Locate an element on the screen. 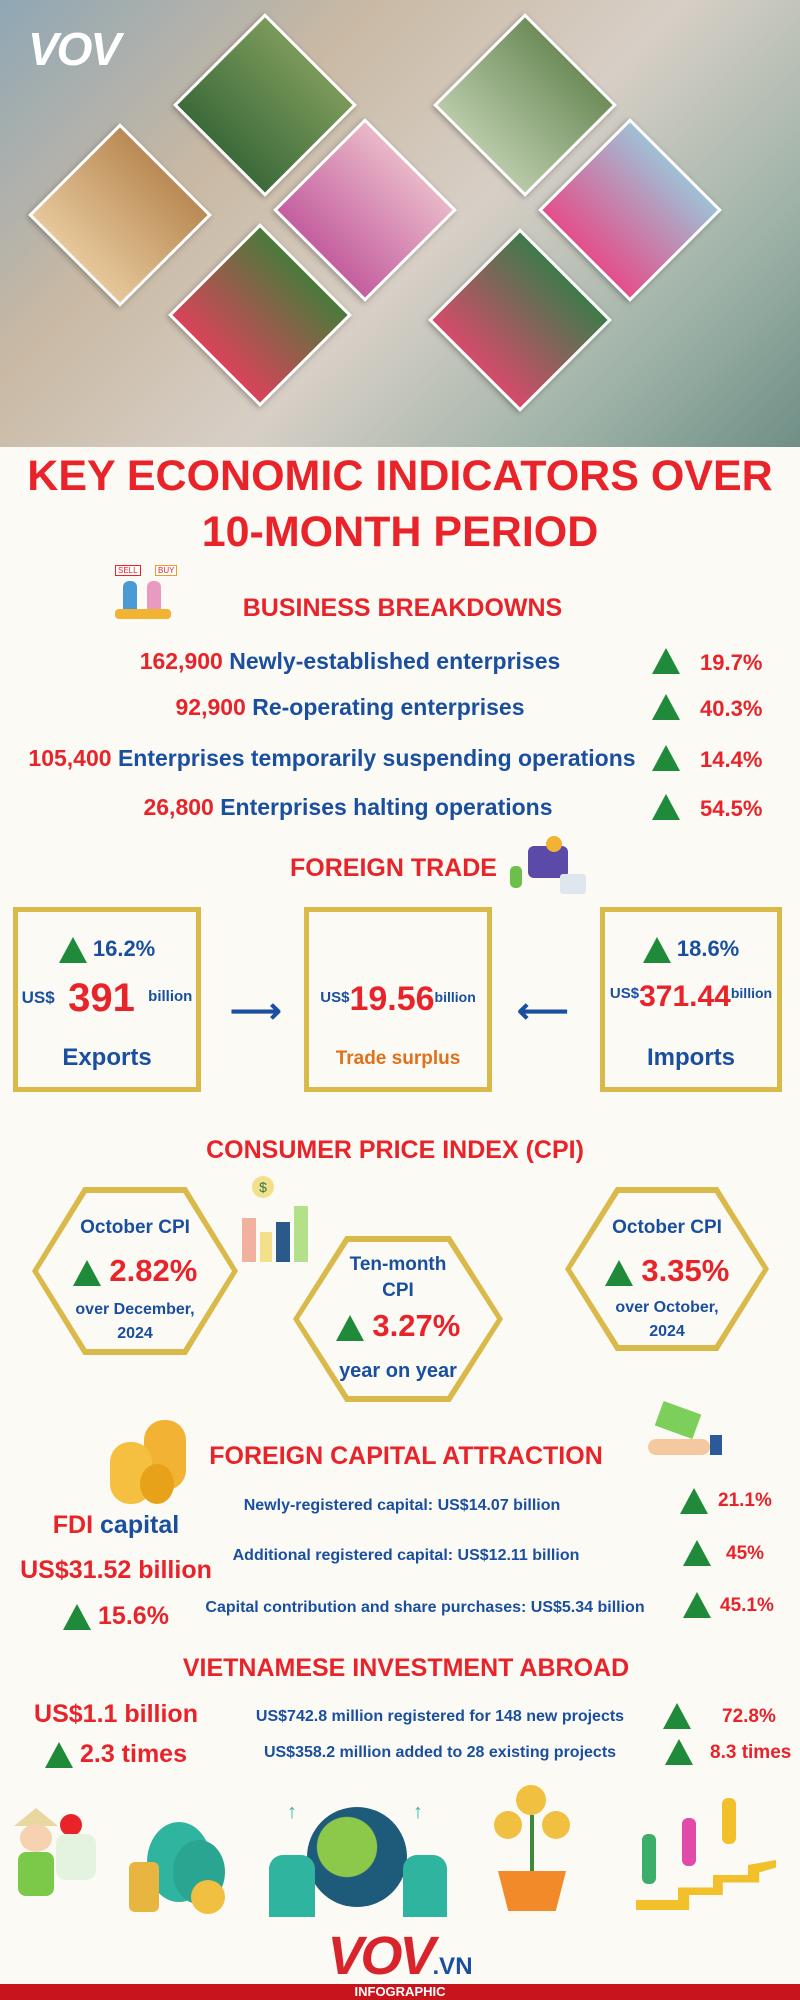  change-value: 54.5% is located at coordinates (731, 808).